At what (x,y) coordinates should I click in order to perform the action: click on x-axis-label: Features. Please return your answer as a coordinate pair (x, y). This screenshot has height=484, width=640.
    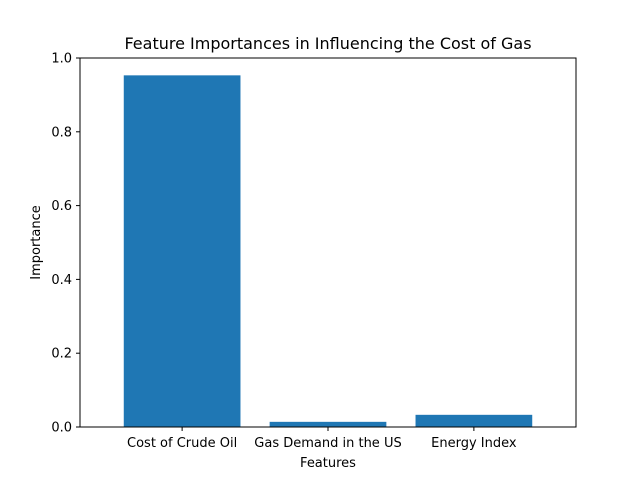
    Looking at the image, I should click on (328, 463).